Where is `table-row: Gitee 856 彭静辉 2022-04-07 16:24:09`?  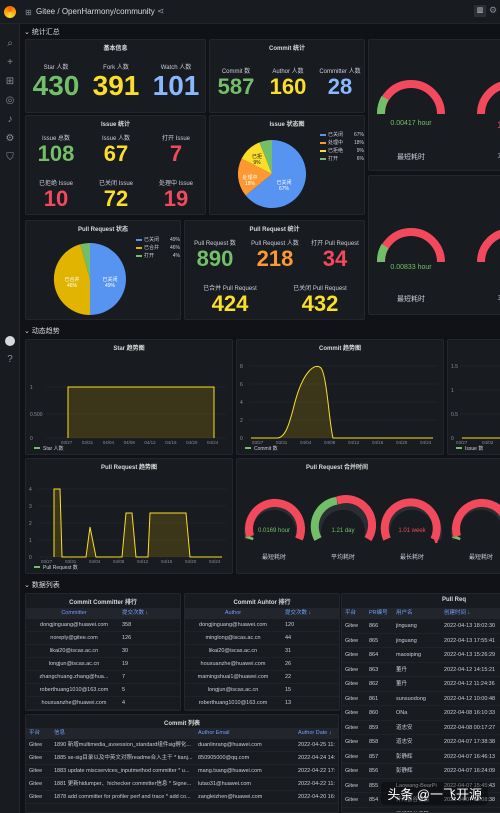 table-row: Gitee 856 彭静辉 2022-04-07 16:24:09 is located at coordinates (421, 771).